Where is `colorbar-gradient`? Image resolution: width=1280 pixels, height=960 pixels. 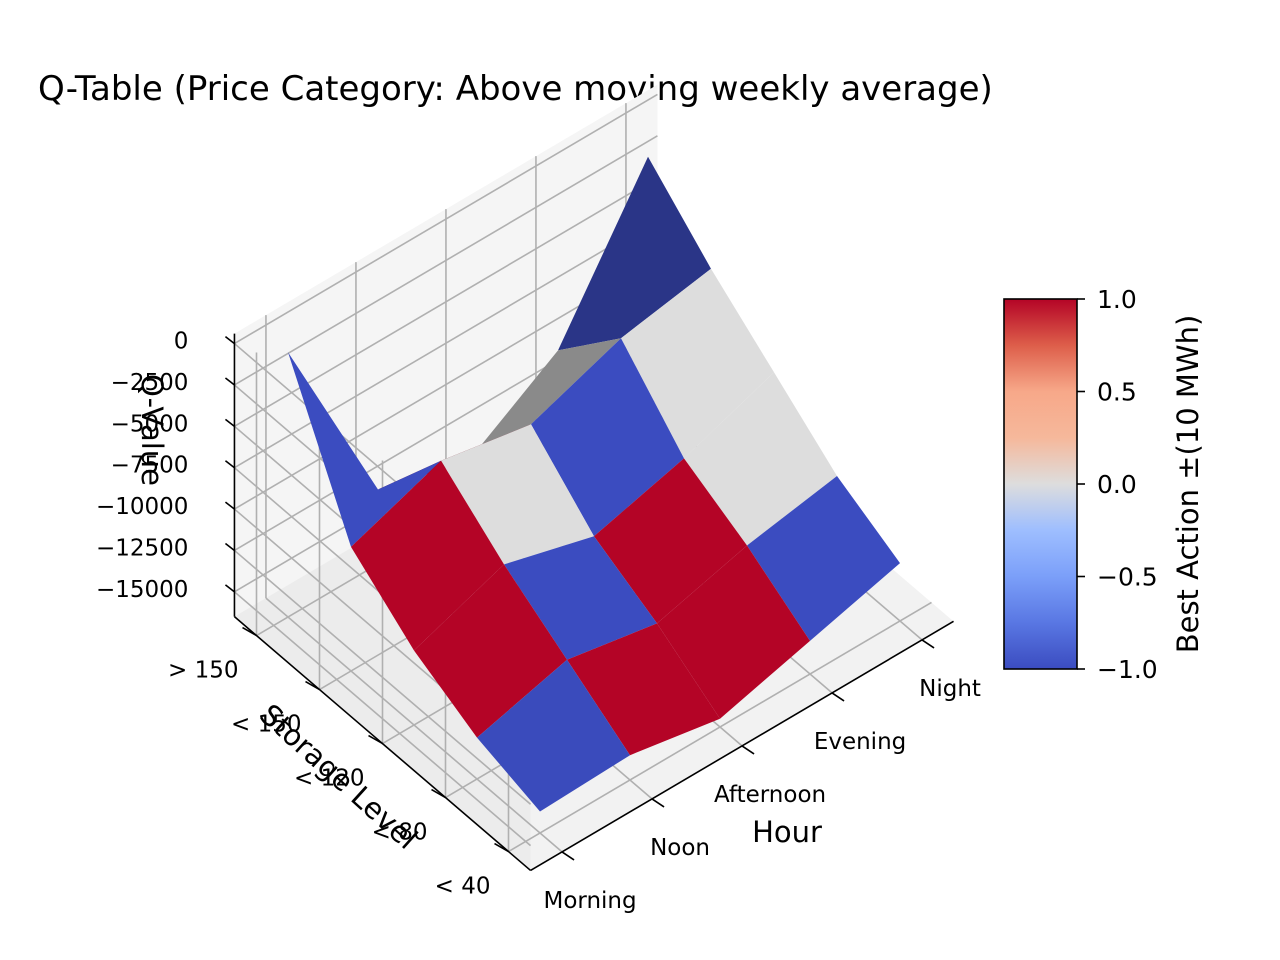
colorbar-gradient is located at coordinates (1040, 484).